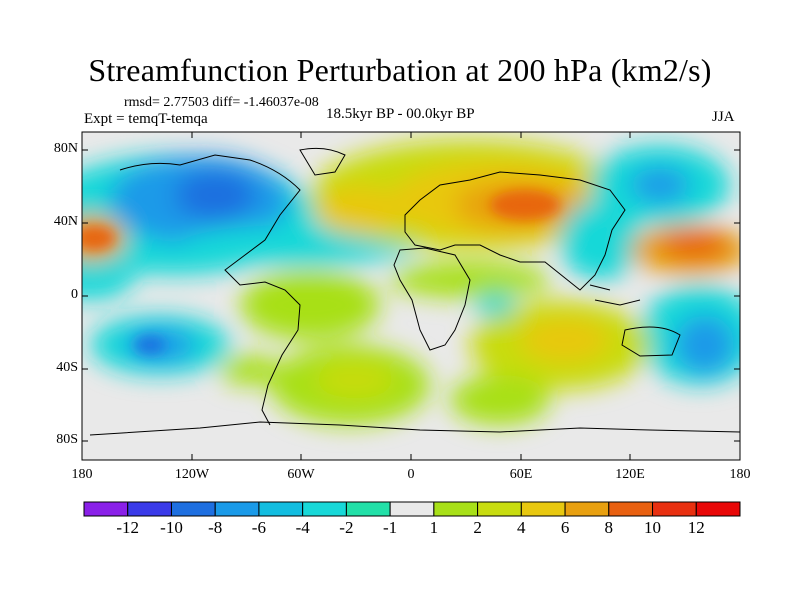 The image size is (800, 600). Describe the element at coordinates (723, 117) in the screenshot. I see `season-label: JJA` at that location.